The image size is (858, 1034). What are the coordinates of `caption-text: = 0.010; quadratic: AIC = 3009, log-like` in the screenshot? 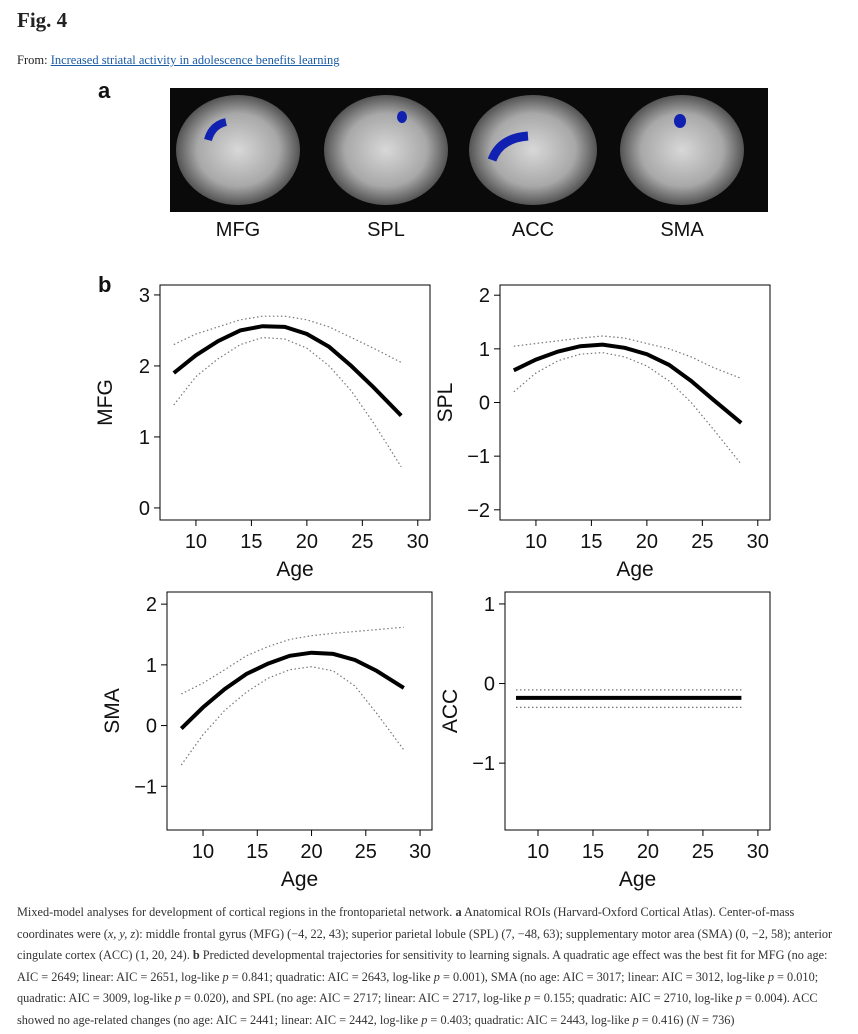 It's located at (418, 987).